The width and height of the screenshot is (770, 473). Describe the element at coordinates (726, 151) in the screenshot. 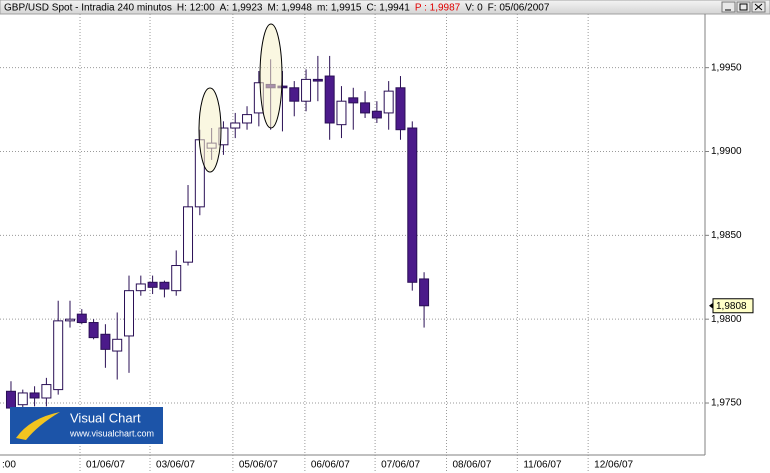

I see `y-tick-label: 1,9900` at that location.